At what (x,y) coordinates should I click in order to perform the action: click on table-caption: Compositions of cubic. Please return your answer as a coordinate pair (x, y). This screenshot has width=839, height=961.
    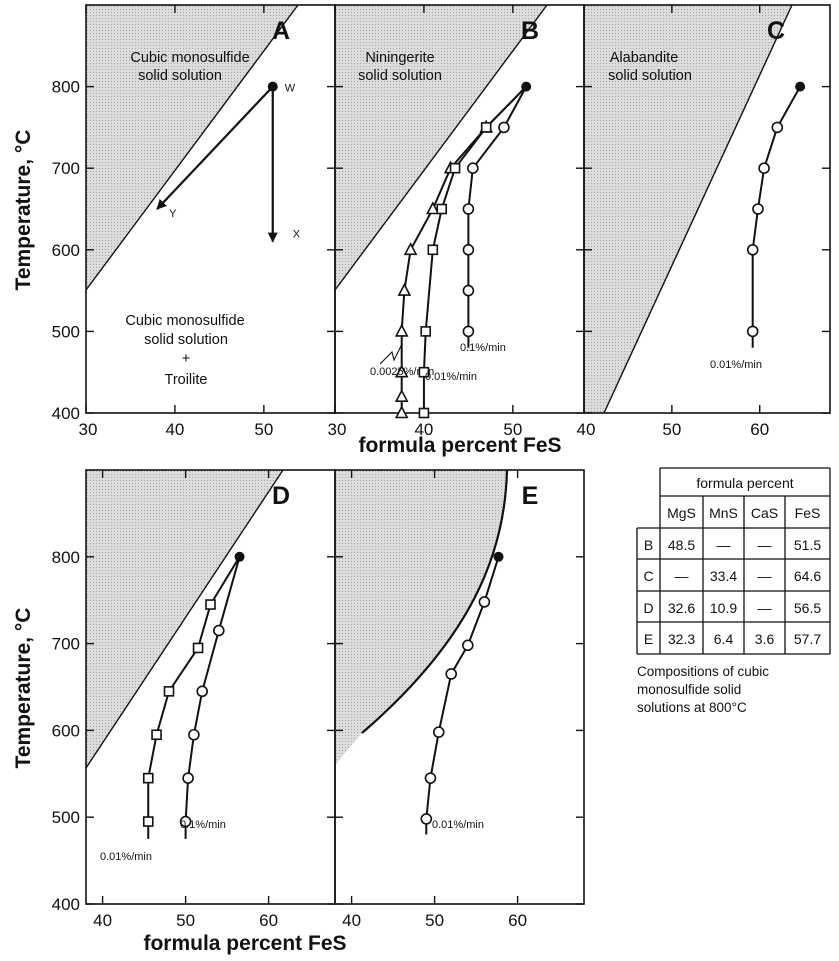
    Looking at the image, I should click on (703, 671).